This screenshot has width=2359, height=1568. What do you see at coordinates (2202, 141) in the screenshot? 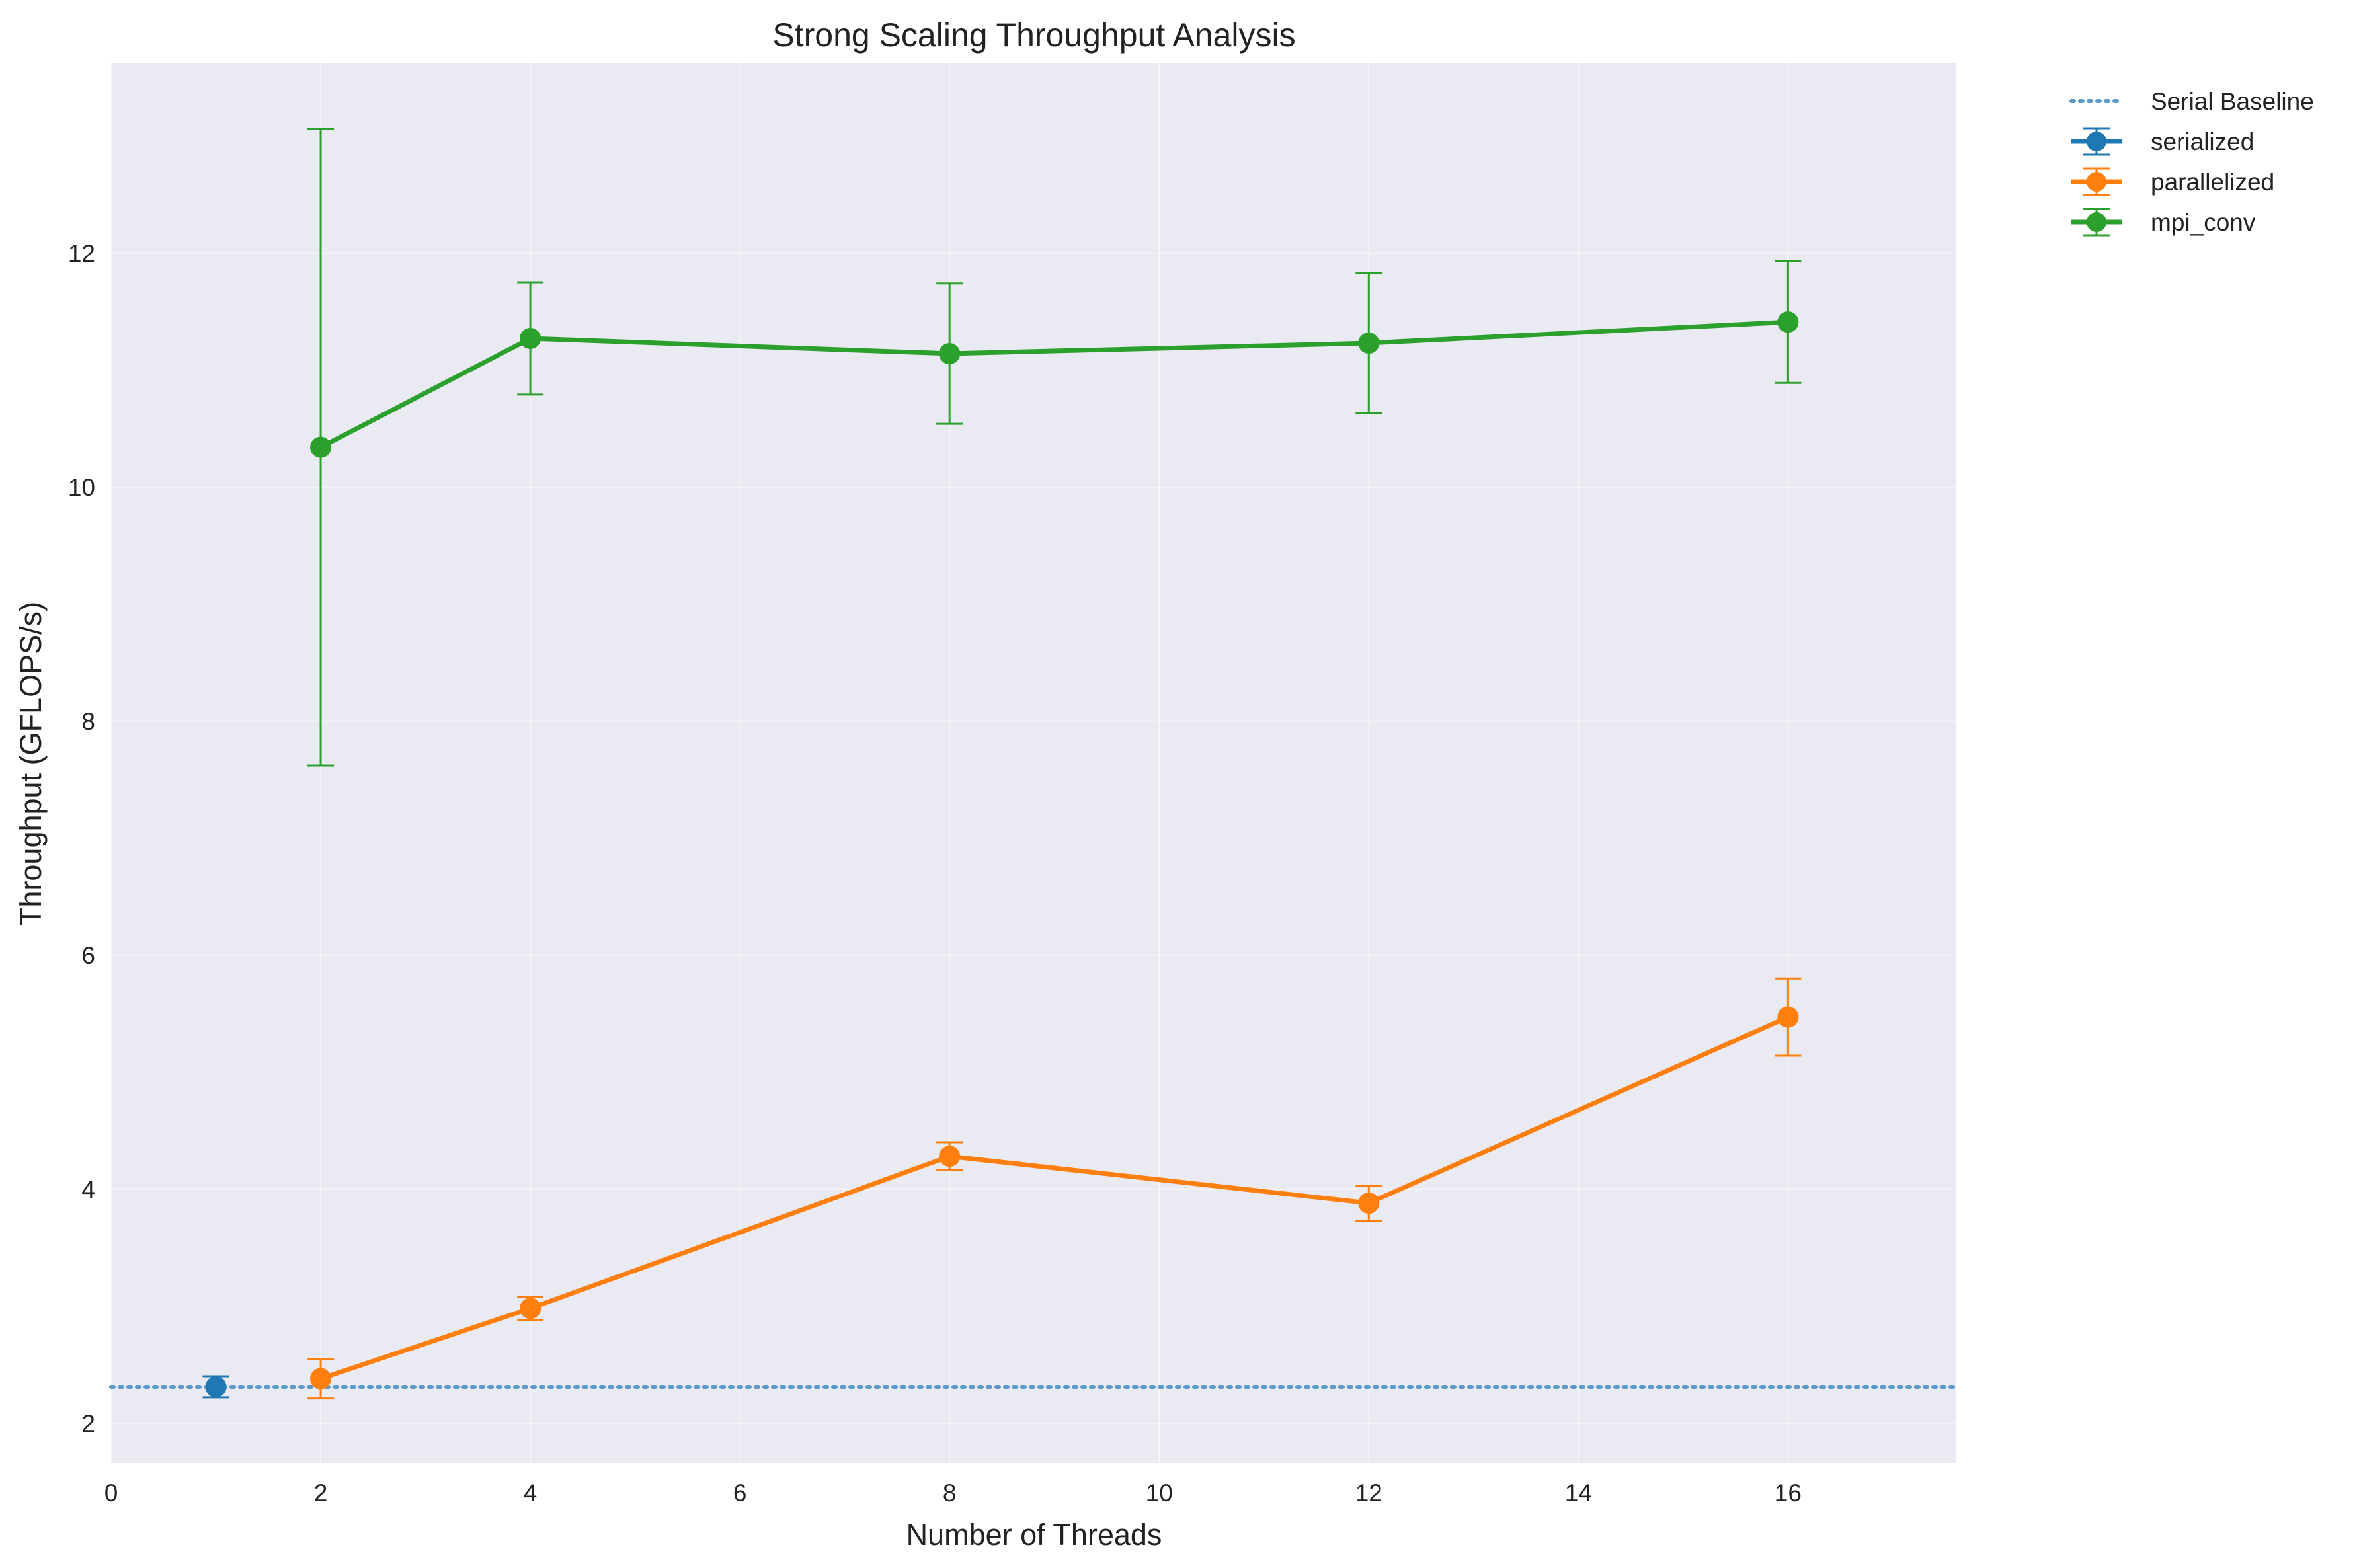
I see `legend-label-serialized: serialized` at bounding box center [2202, 141].